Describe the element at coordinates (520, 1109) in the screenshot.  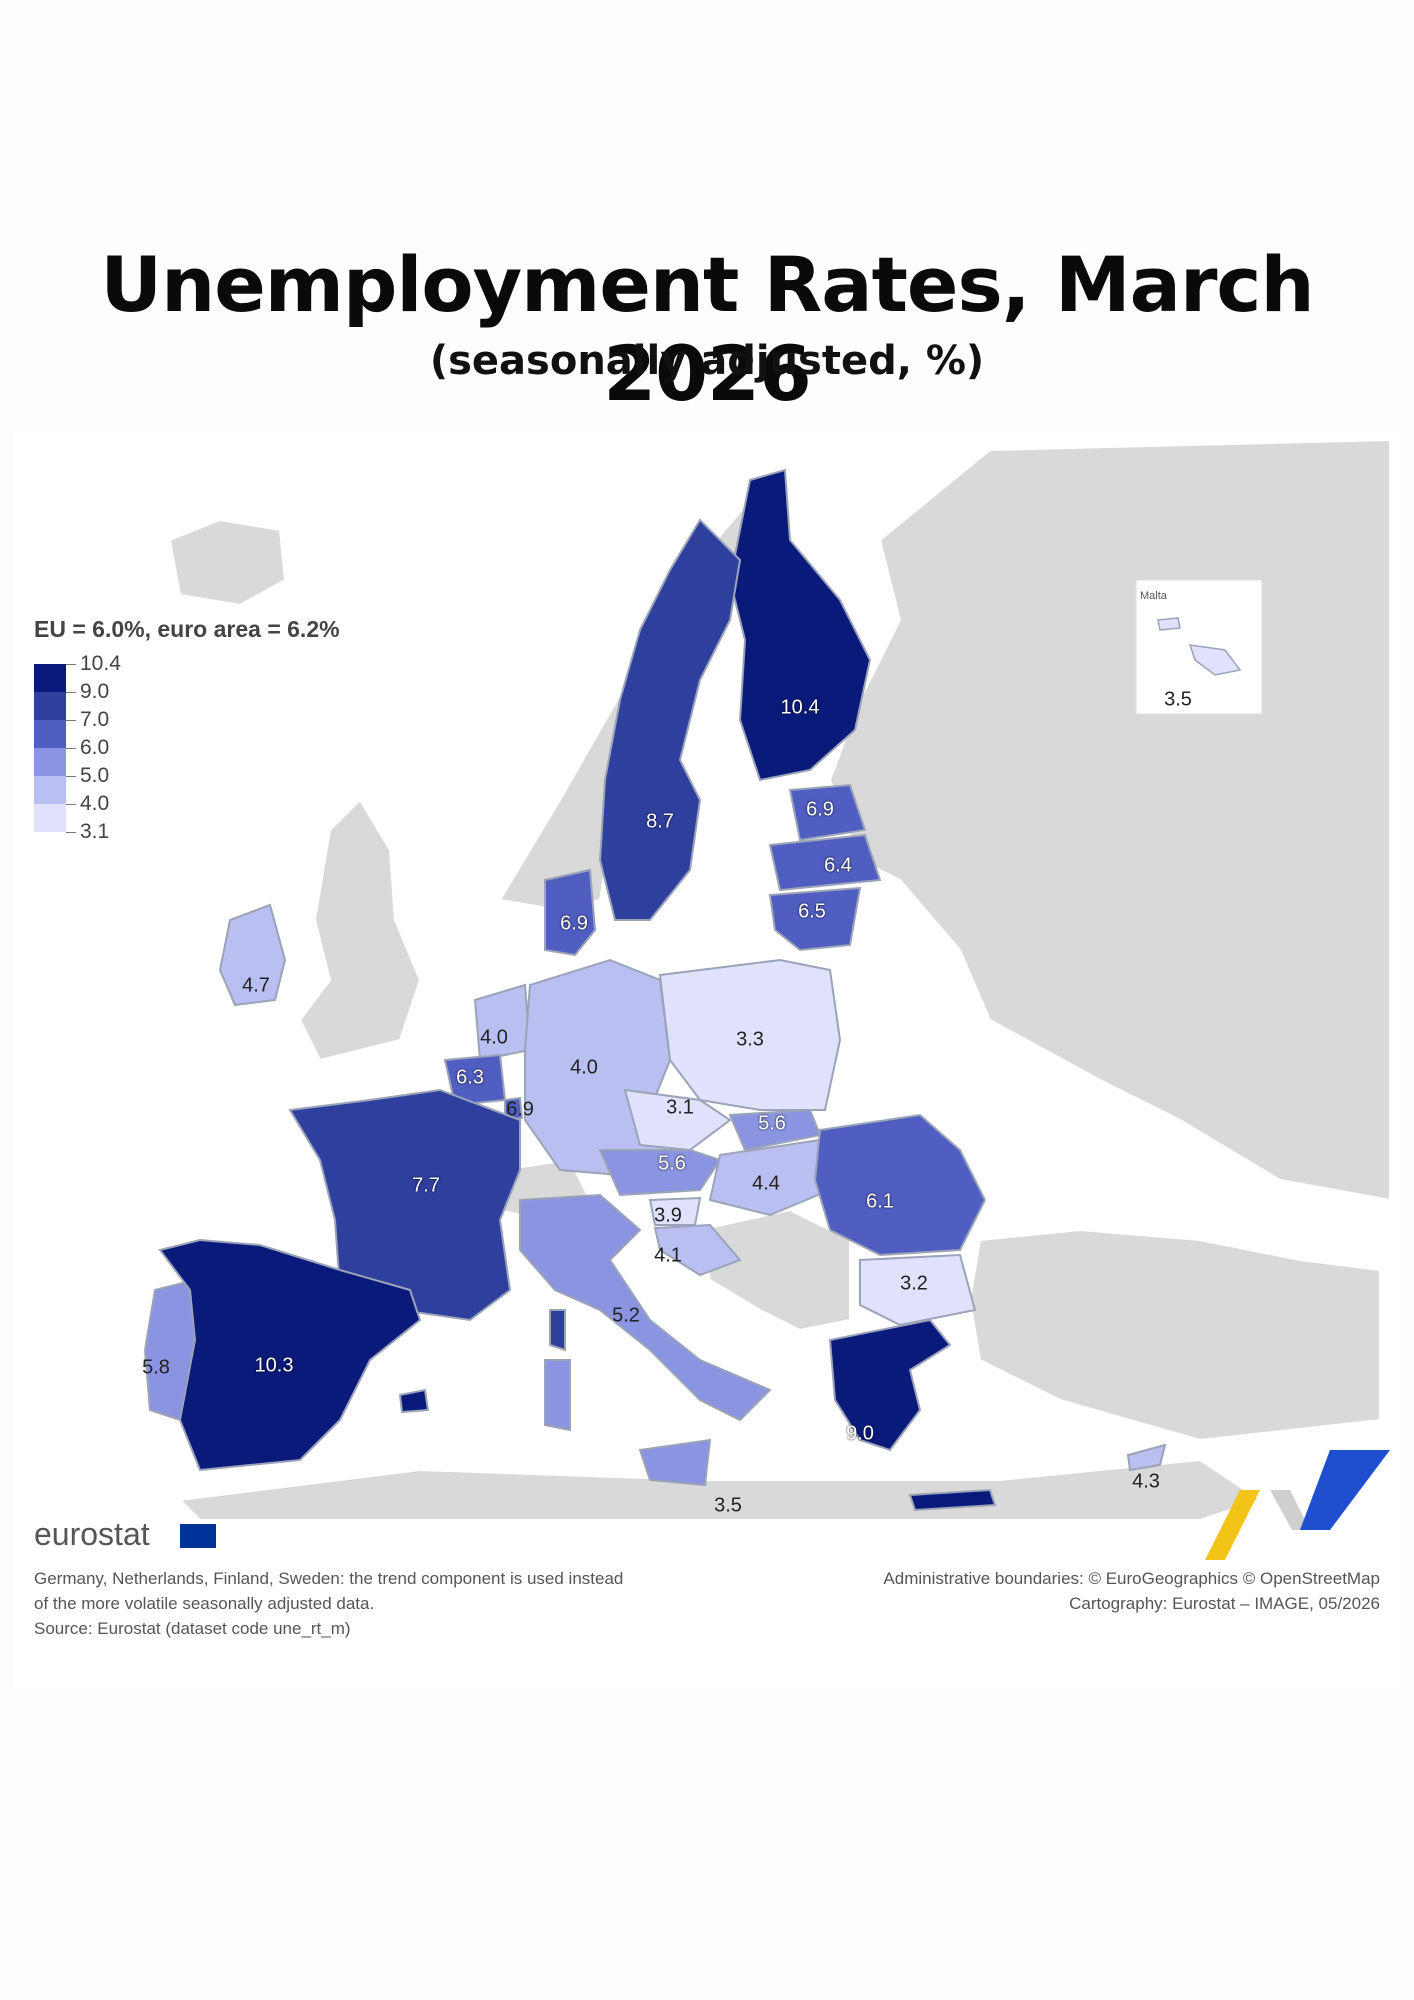
I see `value-label-luxembourg: 6.9` at that location.